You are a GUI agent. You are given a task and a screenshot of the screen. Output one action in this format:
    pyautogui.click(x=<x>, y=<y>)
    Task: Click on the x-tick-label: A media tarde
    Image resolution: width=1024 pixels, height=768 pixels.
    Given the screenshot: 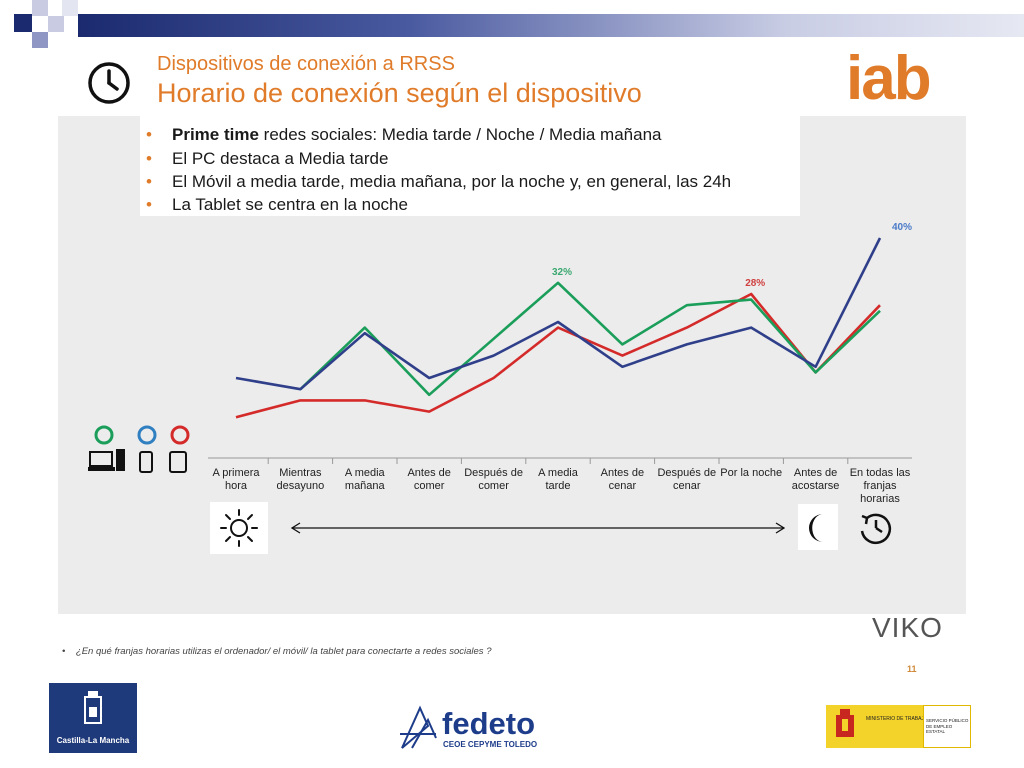 What is the action you would take?
    pyautogui.click(x=558, y=479)
    